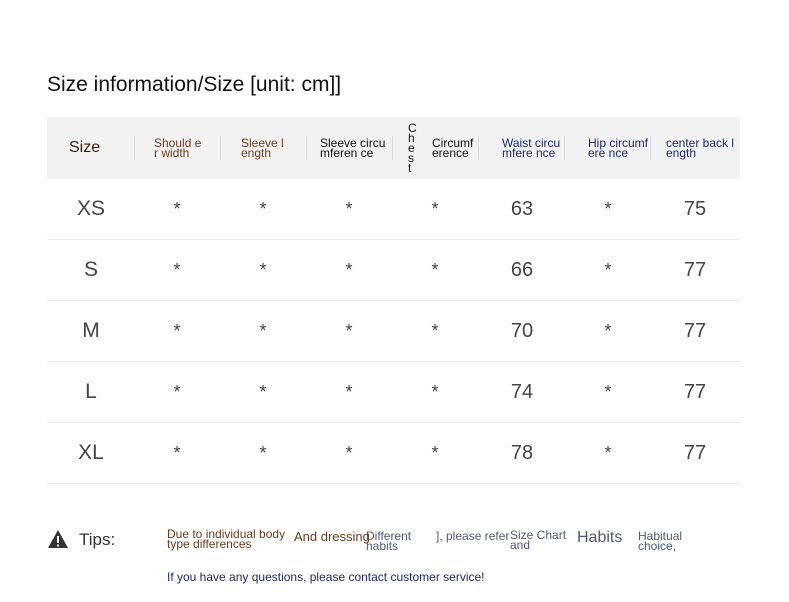 The image size is (789, 602). Describe the element at coordinates (389, 541) in the screenshot. I see `tips-note: Different habits` at that location.